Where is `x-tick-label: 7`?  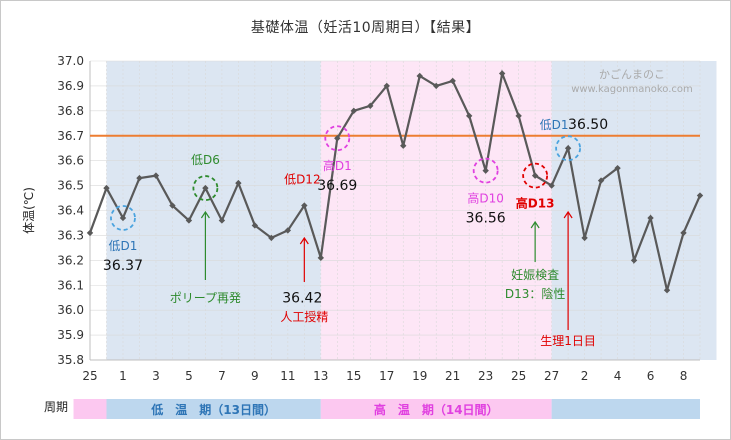 x-tick-label: 7 is located at coordinates (222, 376).